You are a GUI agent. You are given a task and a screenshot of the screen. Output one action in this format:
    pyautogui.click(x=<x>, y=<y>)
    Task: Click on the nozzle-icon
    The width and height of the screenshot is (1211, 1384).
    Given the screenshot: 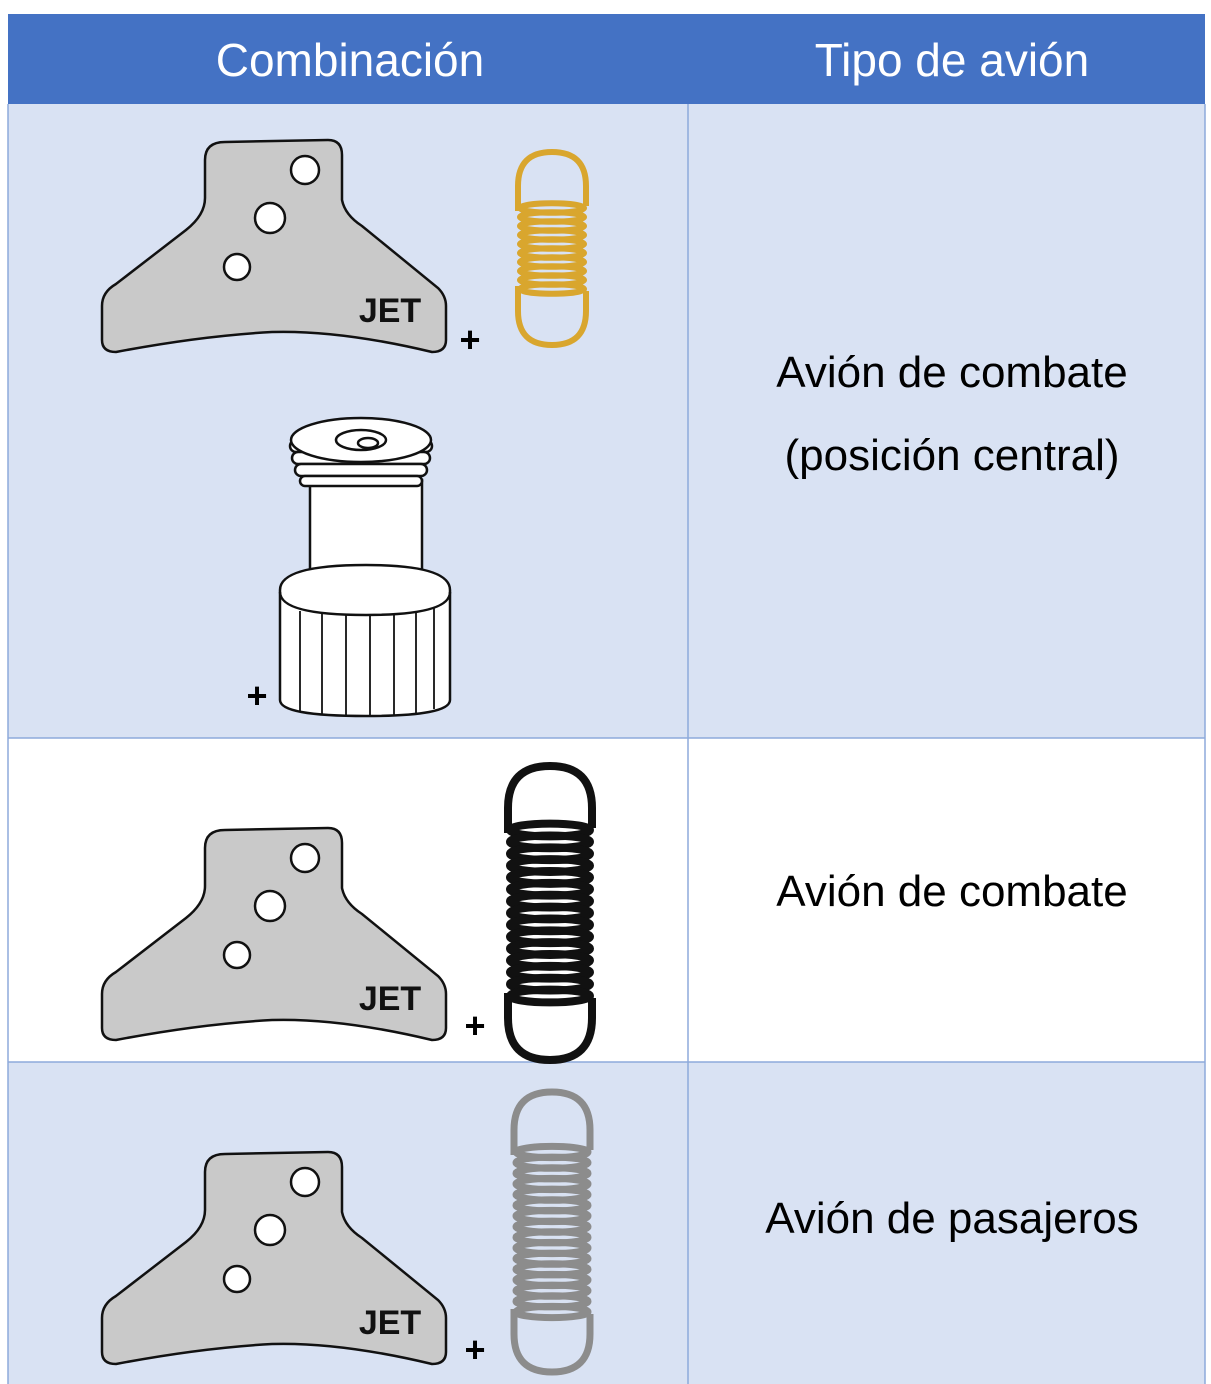 What is the action you would take?
    pyautogui.click(x=365, y=567)
    